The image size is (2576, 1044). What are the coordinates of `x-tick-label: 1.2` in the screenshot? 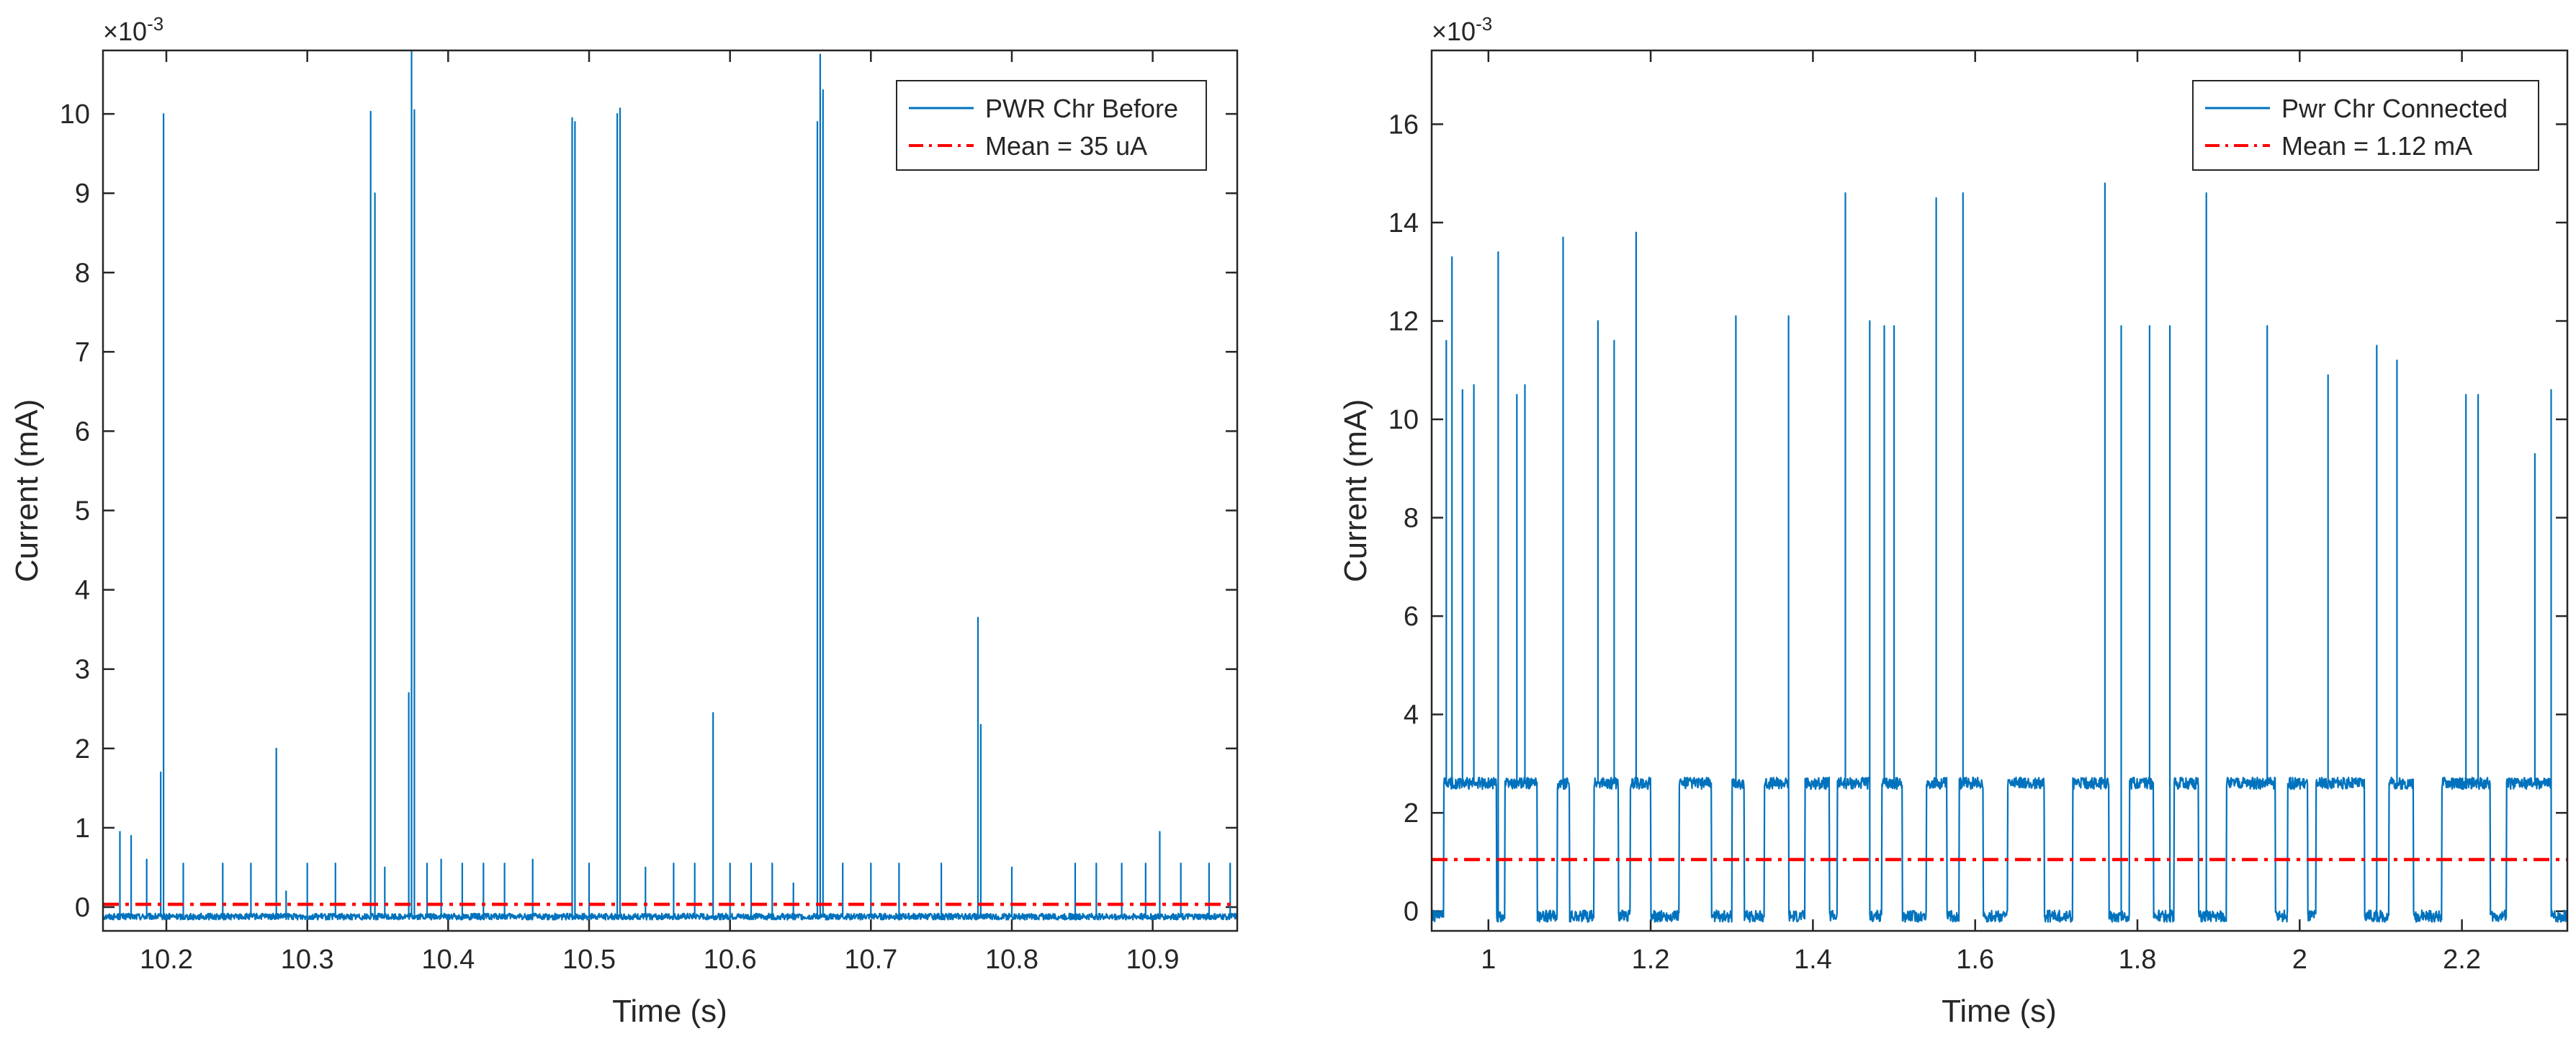 It's located at (1651, 960).